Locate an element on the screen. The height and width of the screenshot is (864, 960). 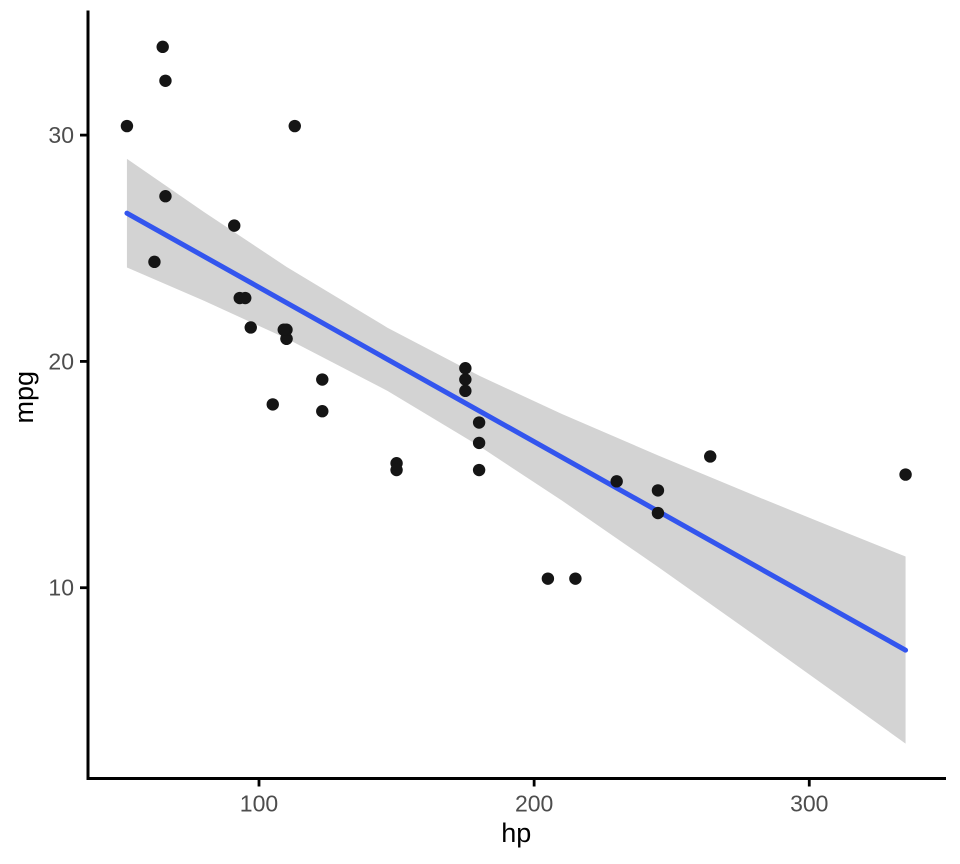
x-tick-label: 200 is located at coordinates (534, 804).